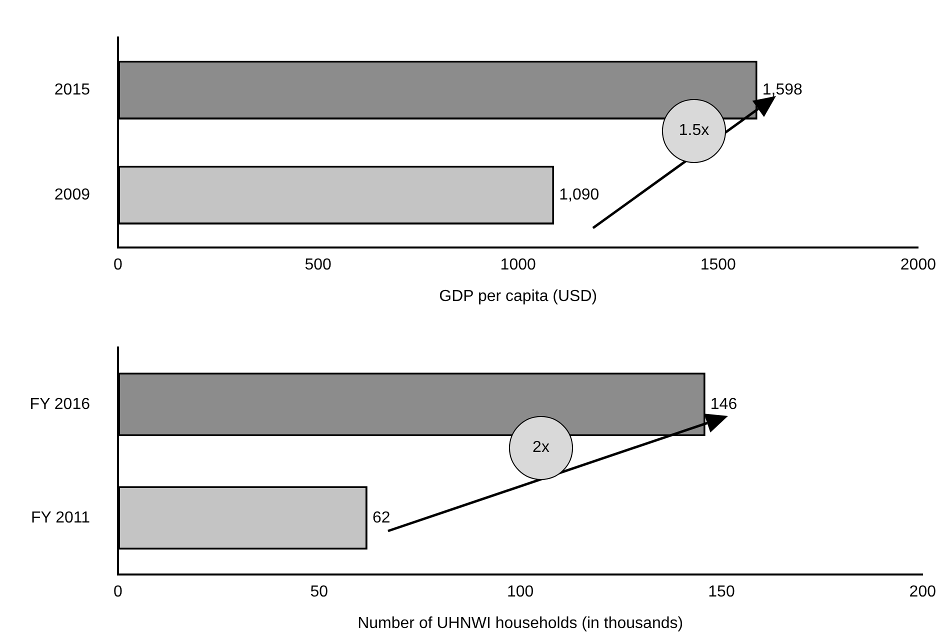 The image size is (944, 641). Describe the element at coordinates (922, 592) in the screenshot. I see `x-tick-label: 200` at that location.